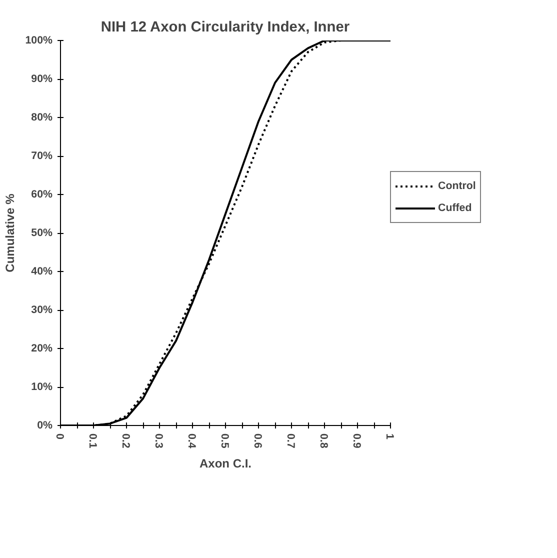 The image size is (557, 558). I want to click on y-tick-label: 20%, so click(42, 348).